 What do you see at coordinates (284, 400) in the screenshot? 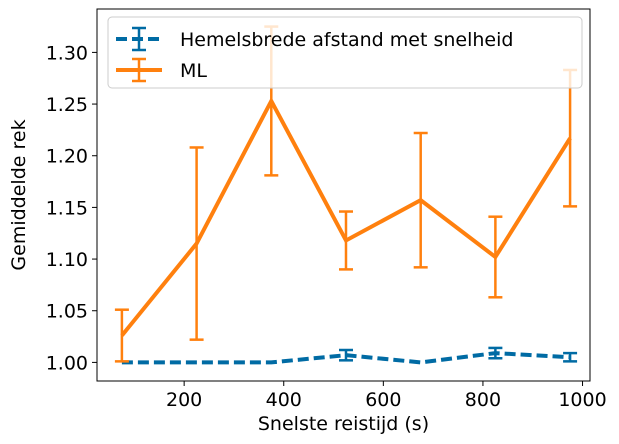
I see `x-tick-label-400: 400` at bounding box center [284, 400].